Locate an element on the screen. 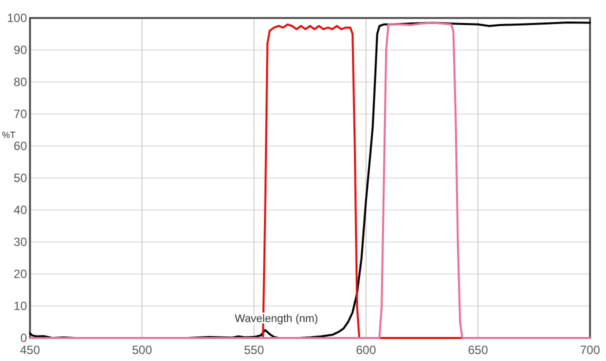 The width and height of the screenshot is (606, 361). x-tick-label: 500 is located at coordinates (142, 350).